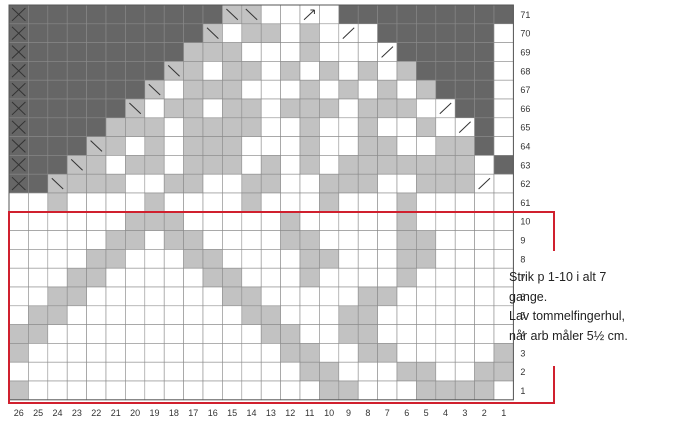 This screenshot has width=680, height=430. What do you see at coordinates (57, 413) in the screenshot?
I see `column-number: 24` at bounding box center [57, 413].